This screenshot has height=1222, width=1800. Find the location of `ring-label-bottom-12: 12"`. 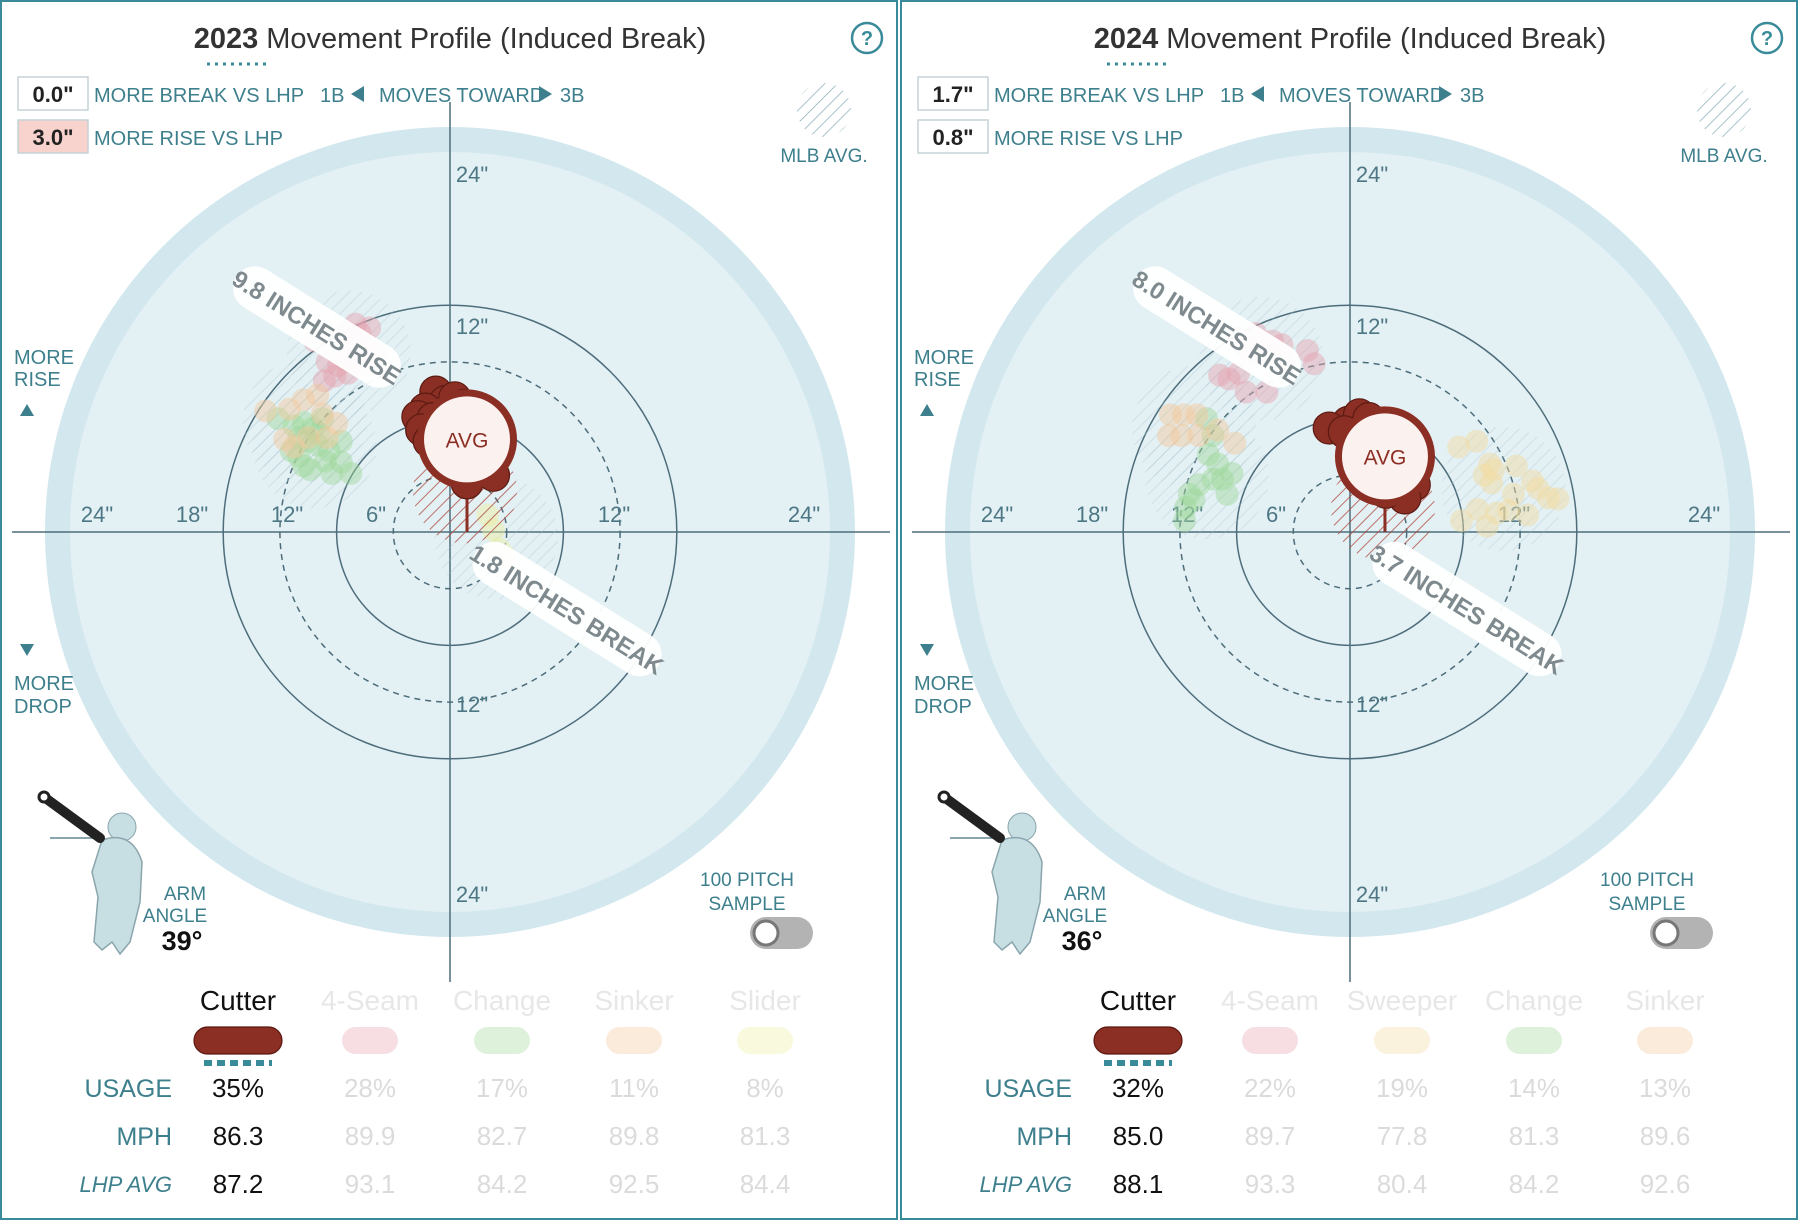

ring-label-bottom-12: 12" is located at coordinates (472, 704).